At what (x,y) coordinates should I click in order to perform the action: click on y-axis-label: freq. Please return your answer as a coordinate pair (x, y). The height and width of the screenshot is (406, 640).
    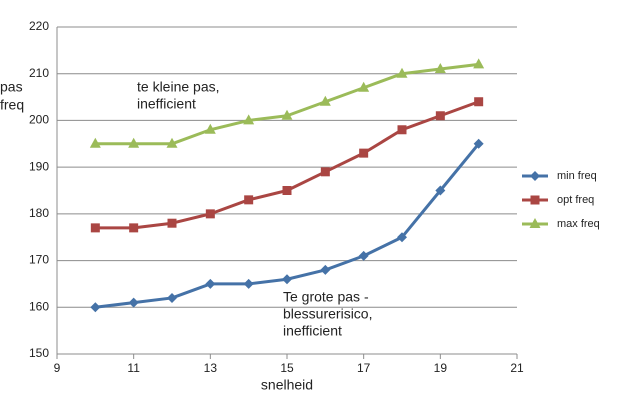
    Looking at the image, I should click on (12, 105).